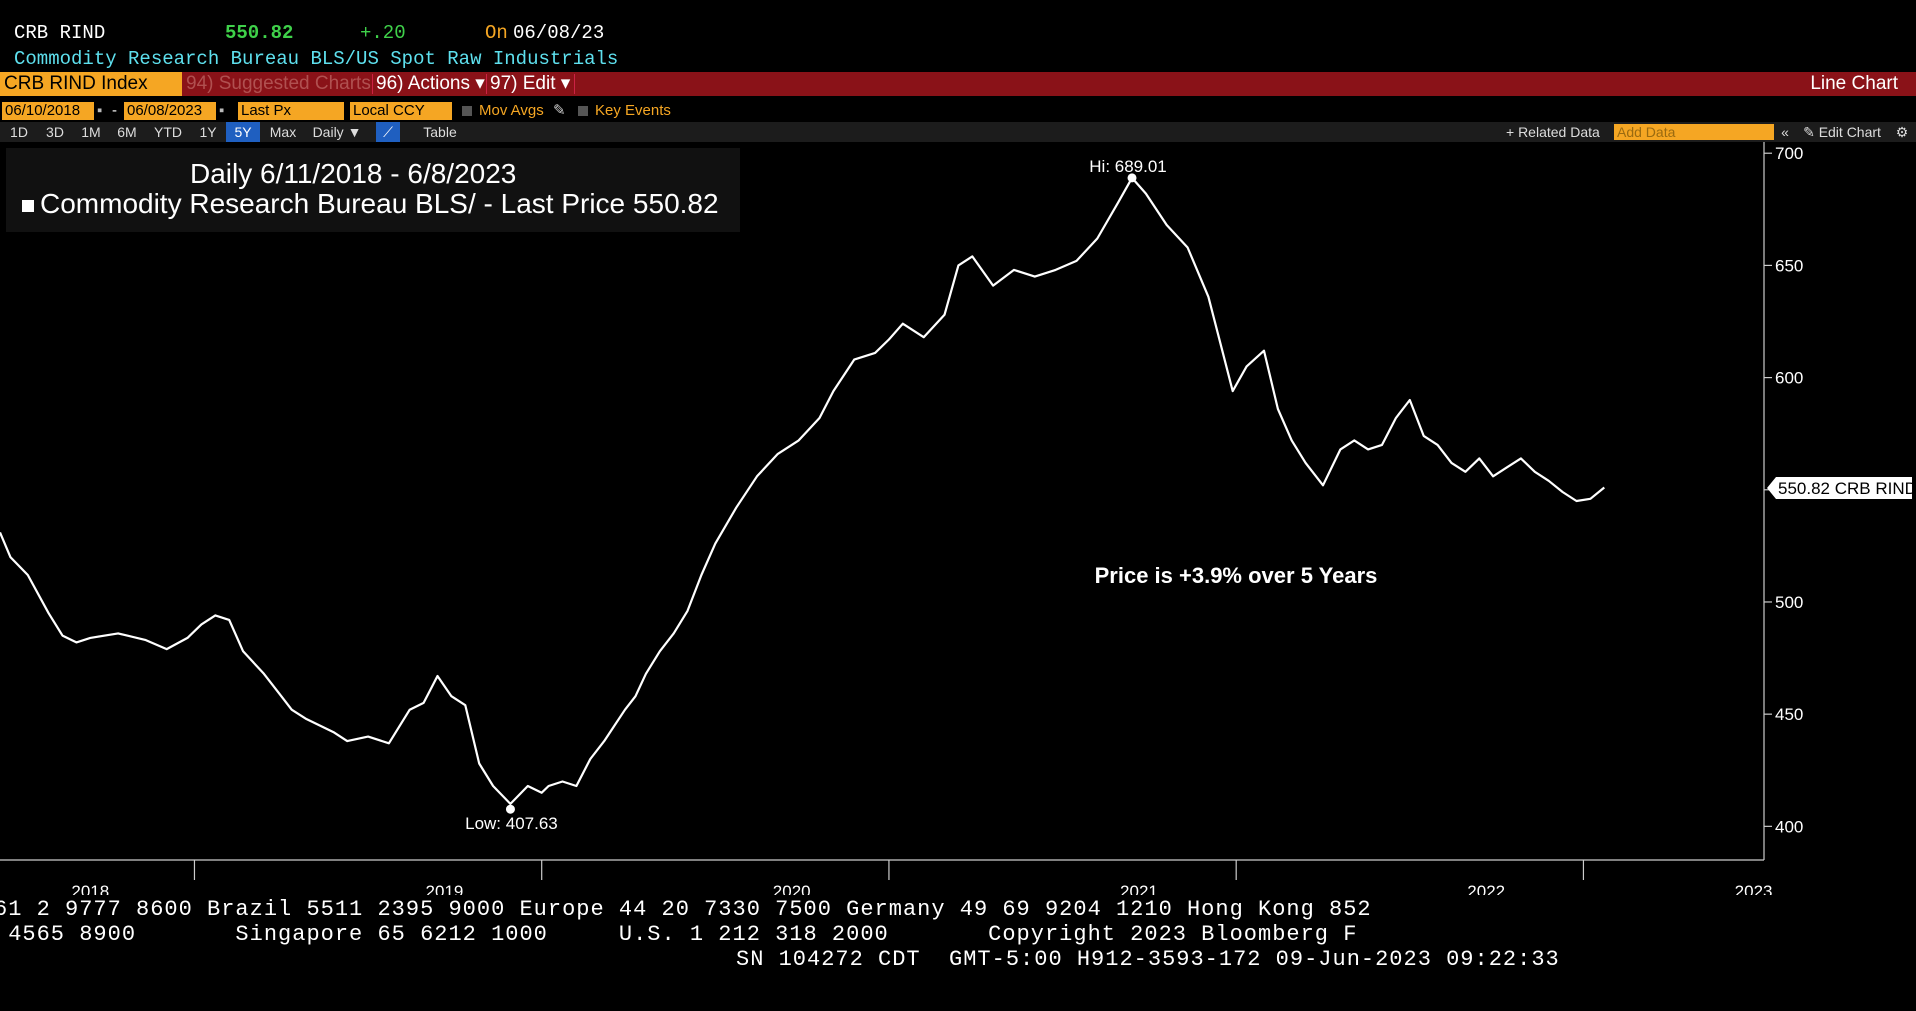  I want to click on period-1d: 1D, so click(19, 132).